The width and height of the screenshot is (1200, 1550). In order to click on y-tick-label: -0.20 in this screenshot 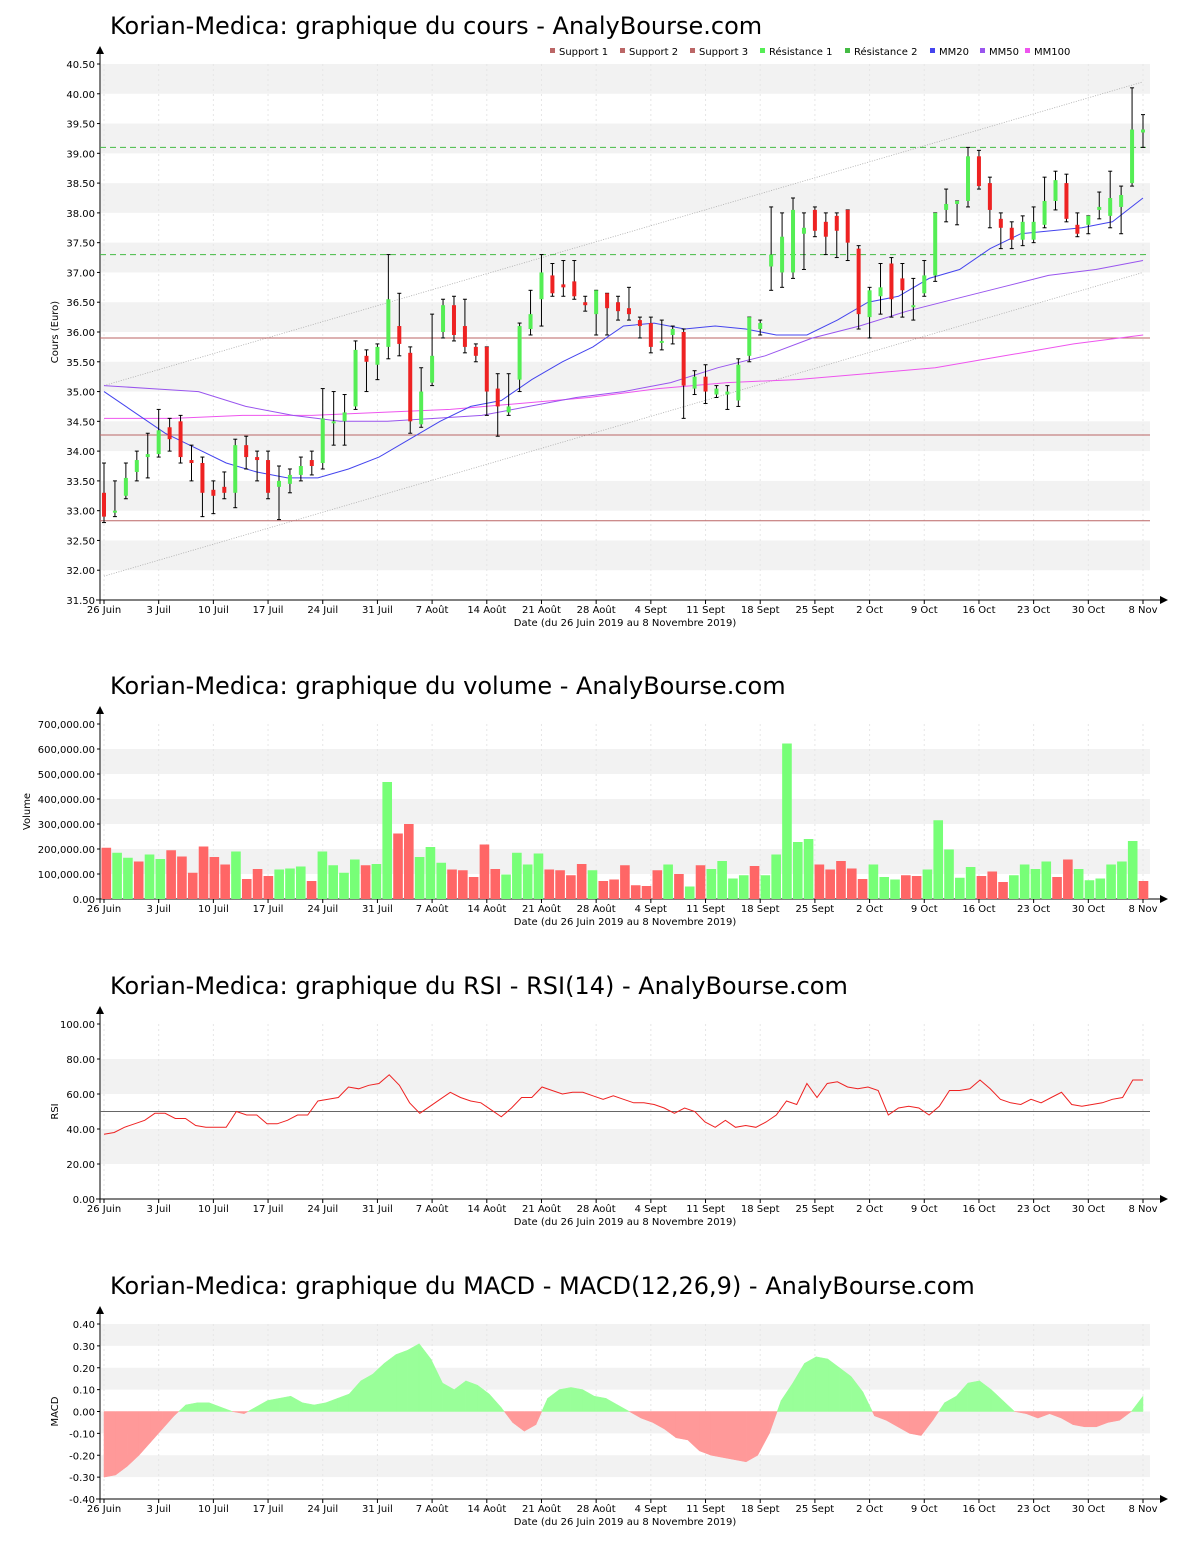, I will do `click(82, 1456)`.